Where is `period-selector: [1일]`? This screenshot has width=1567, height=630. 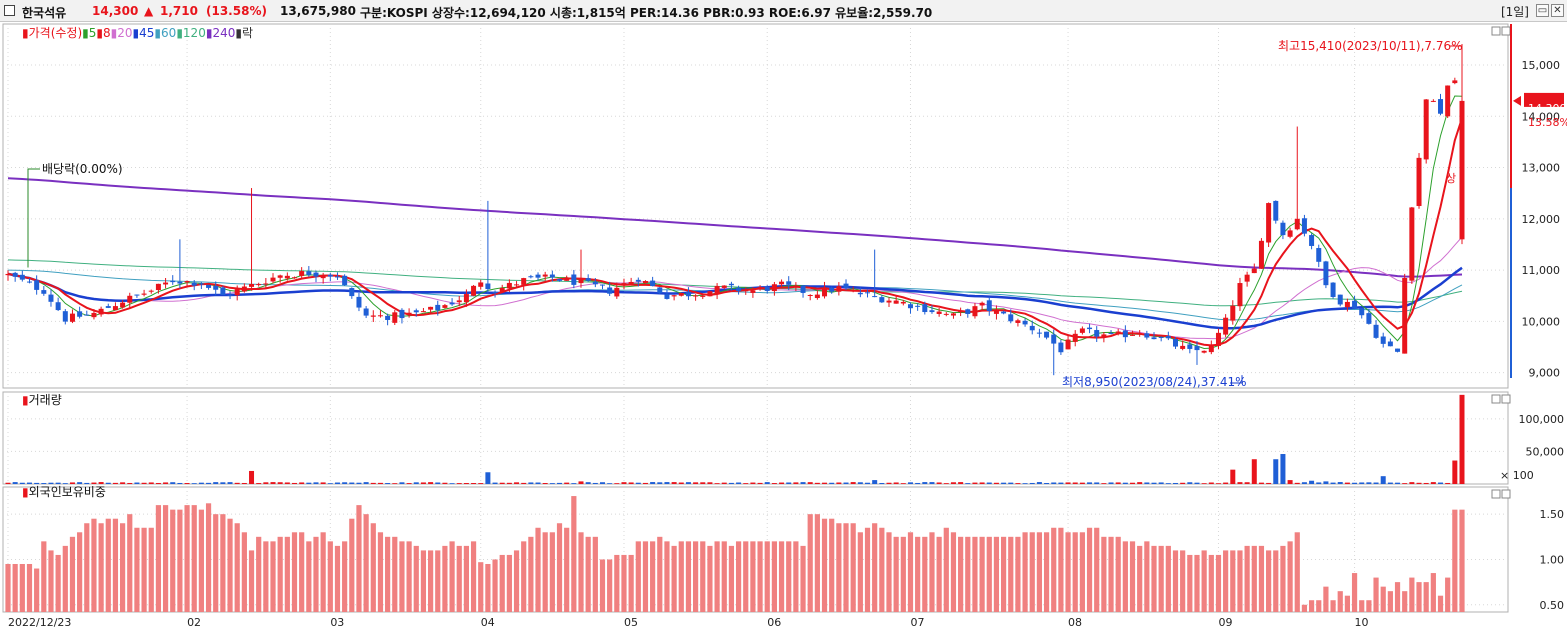
period-selector: [1일] is located at coordinates (1514, 12).